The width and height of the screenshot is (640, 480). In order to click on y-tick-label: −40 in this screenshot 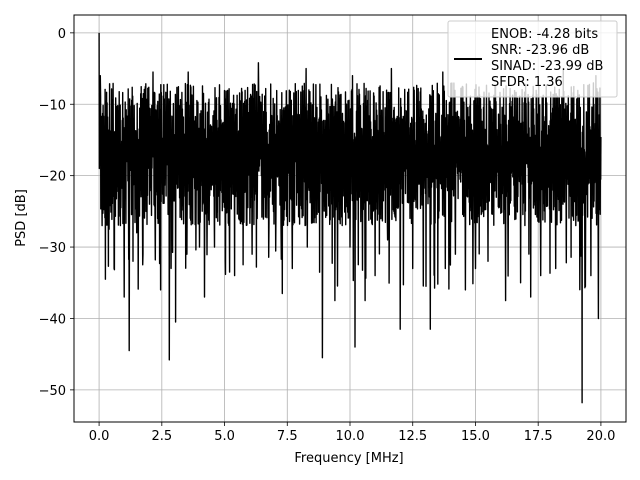, I will do `click(52, 319)`.